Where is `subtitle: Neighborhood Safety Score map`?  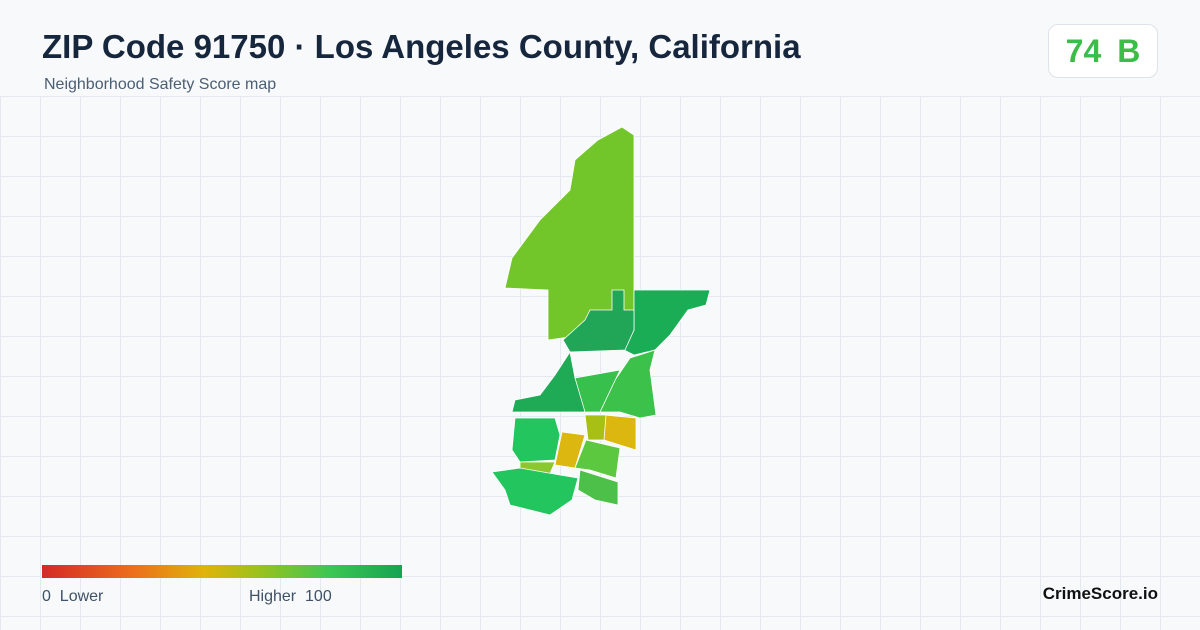 subtitle: Neighborhood Safety Score map is located at coordinates (160, 84).